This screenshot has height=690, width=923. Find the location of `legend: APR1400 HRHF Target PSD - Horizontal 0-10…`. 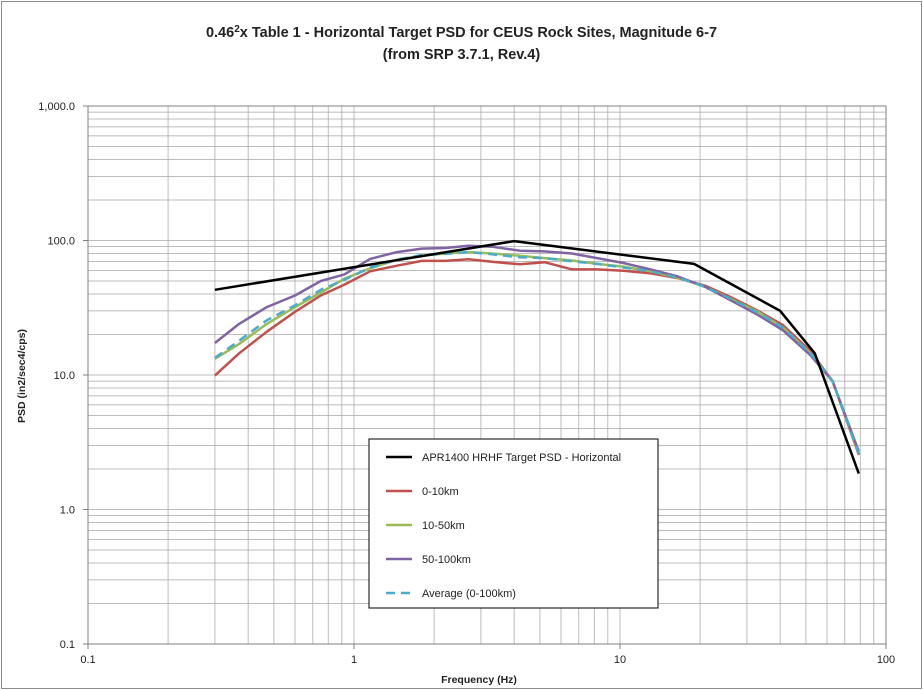

legend: APR1400 HRHF Target PSD - Horizontal 0-10… is located at coordinates (513, 523).